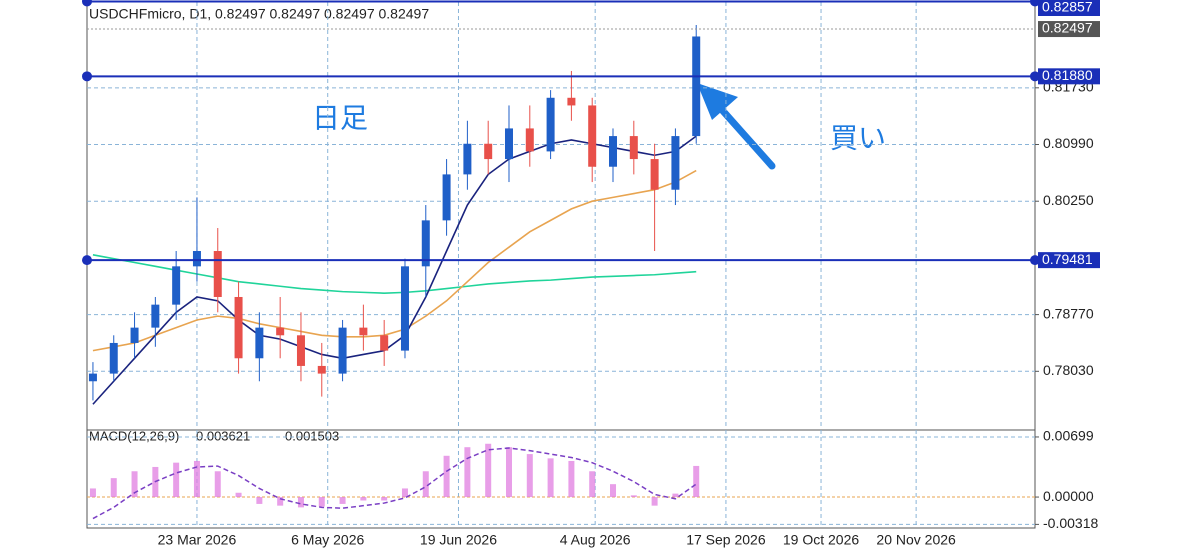  I want to click on y-tick-label: 0.80250, so click(1068, 200).